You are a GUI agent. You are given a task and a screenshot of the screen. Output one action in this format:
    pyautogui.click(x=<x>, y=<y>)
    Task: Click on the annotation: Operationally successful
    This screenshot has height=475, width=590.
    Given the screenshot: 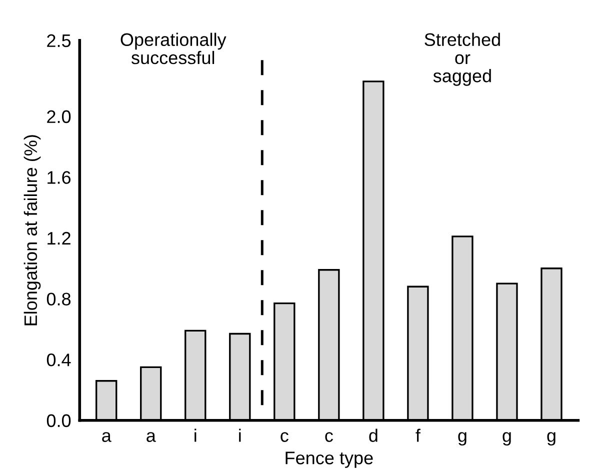 What is the action you would take?
    pyautogui.click(x=173, y=48)
    